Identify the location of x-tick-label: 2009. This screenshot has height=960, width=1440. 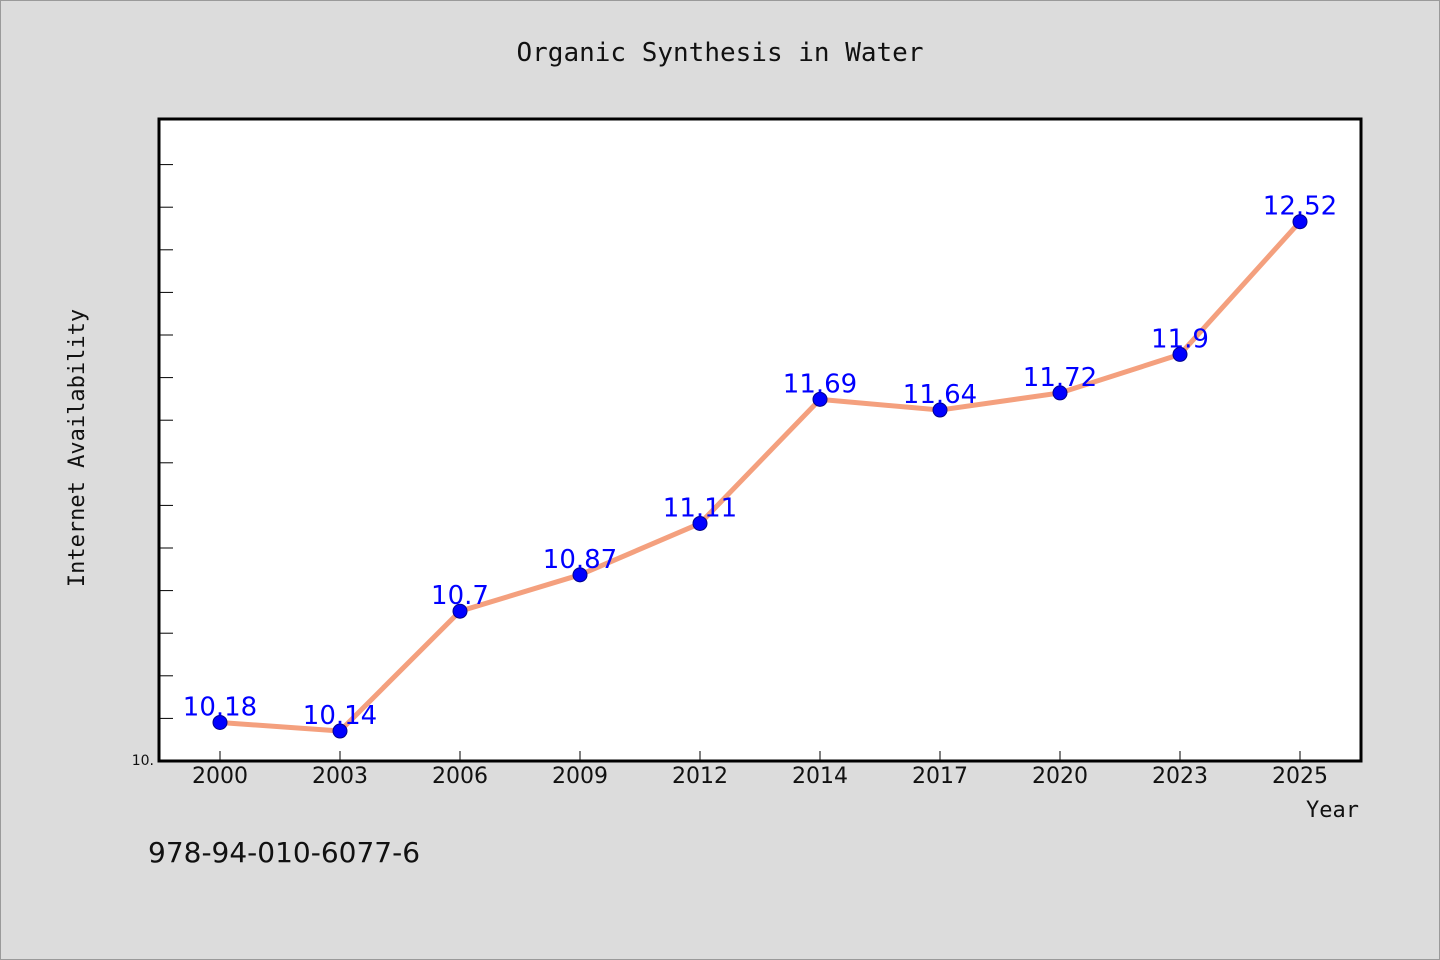
(580, 776).